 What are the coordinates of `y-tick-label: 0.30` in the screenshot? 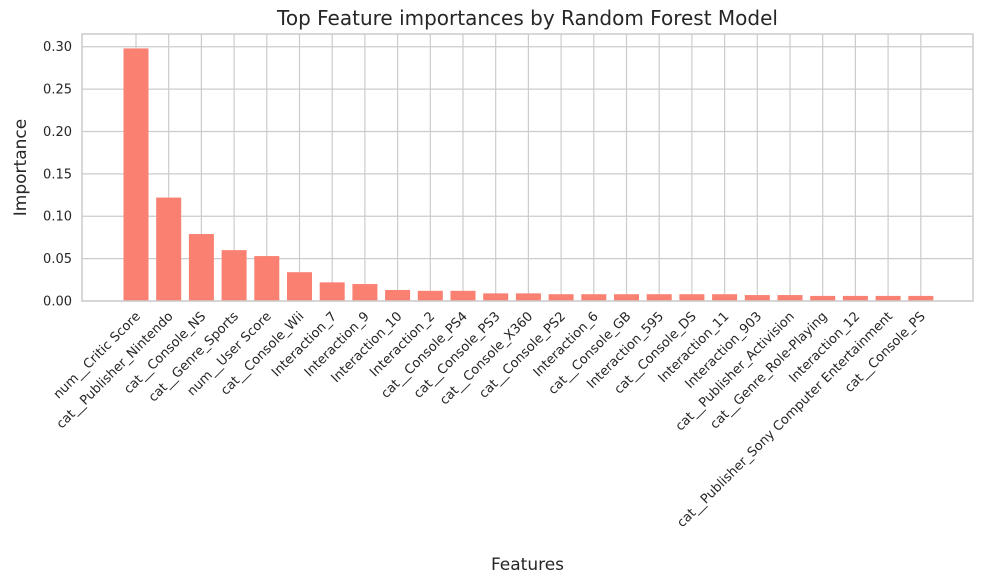 It's located at (57, 47).